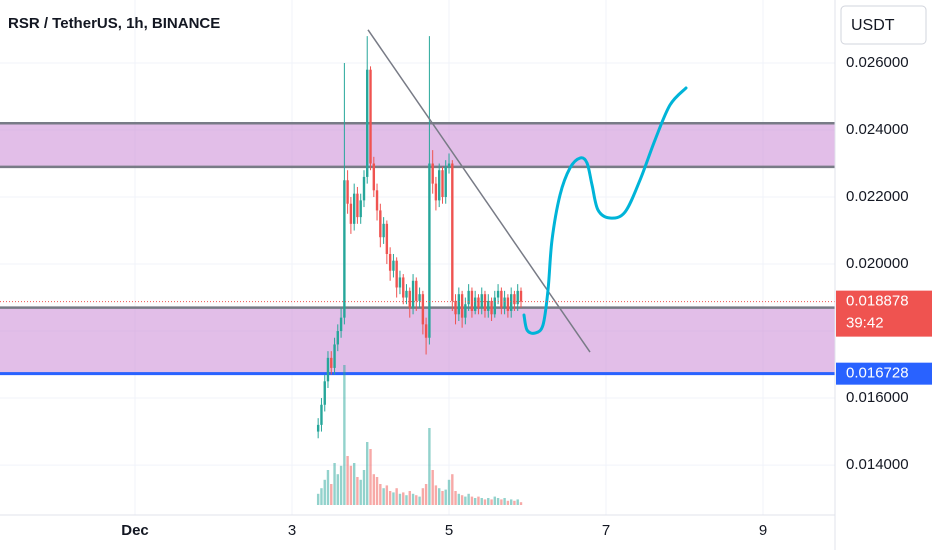  Describe the element at coordinates (877, 62) in the screenshot. I see `y-tick-label: 0.026000` at that location.